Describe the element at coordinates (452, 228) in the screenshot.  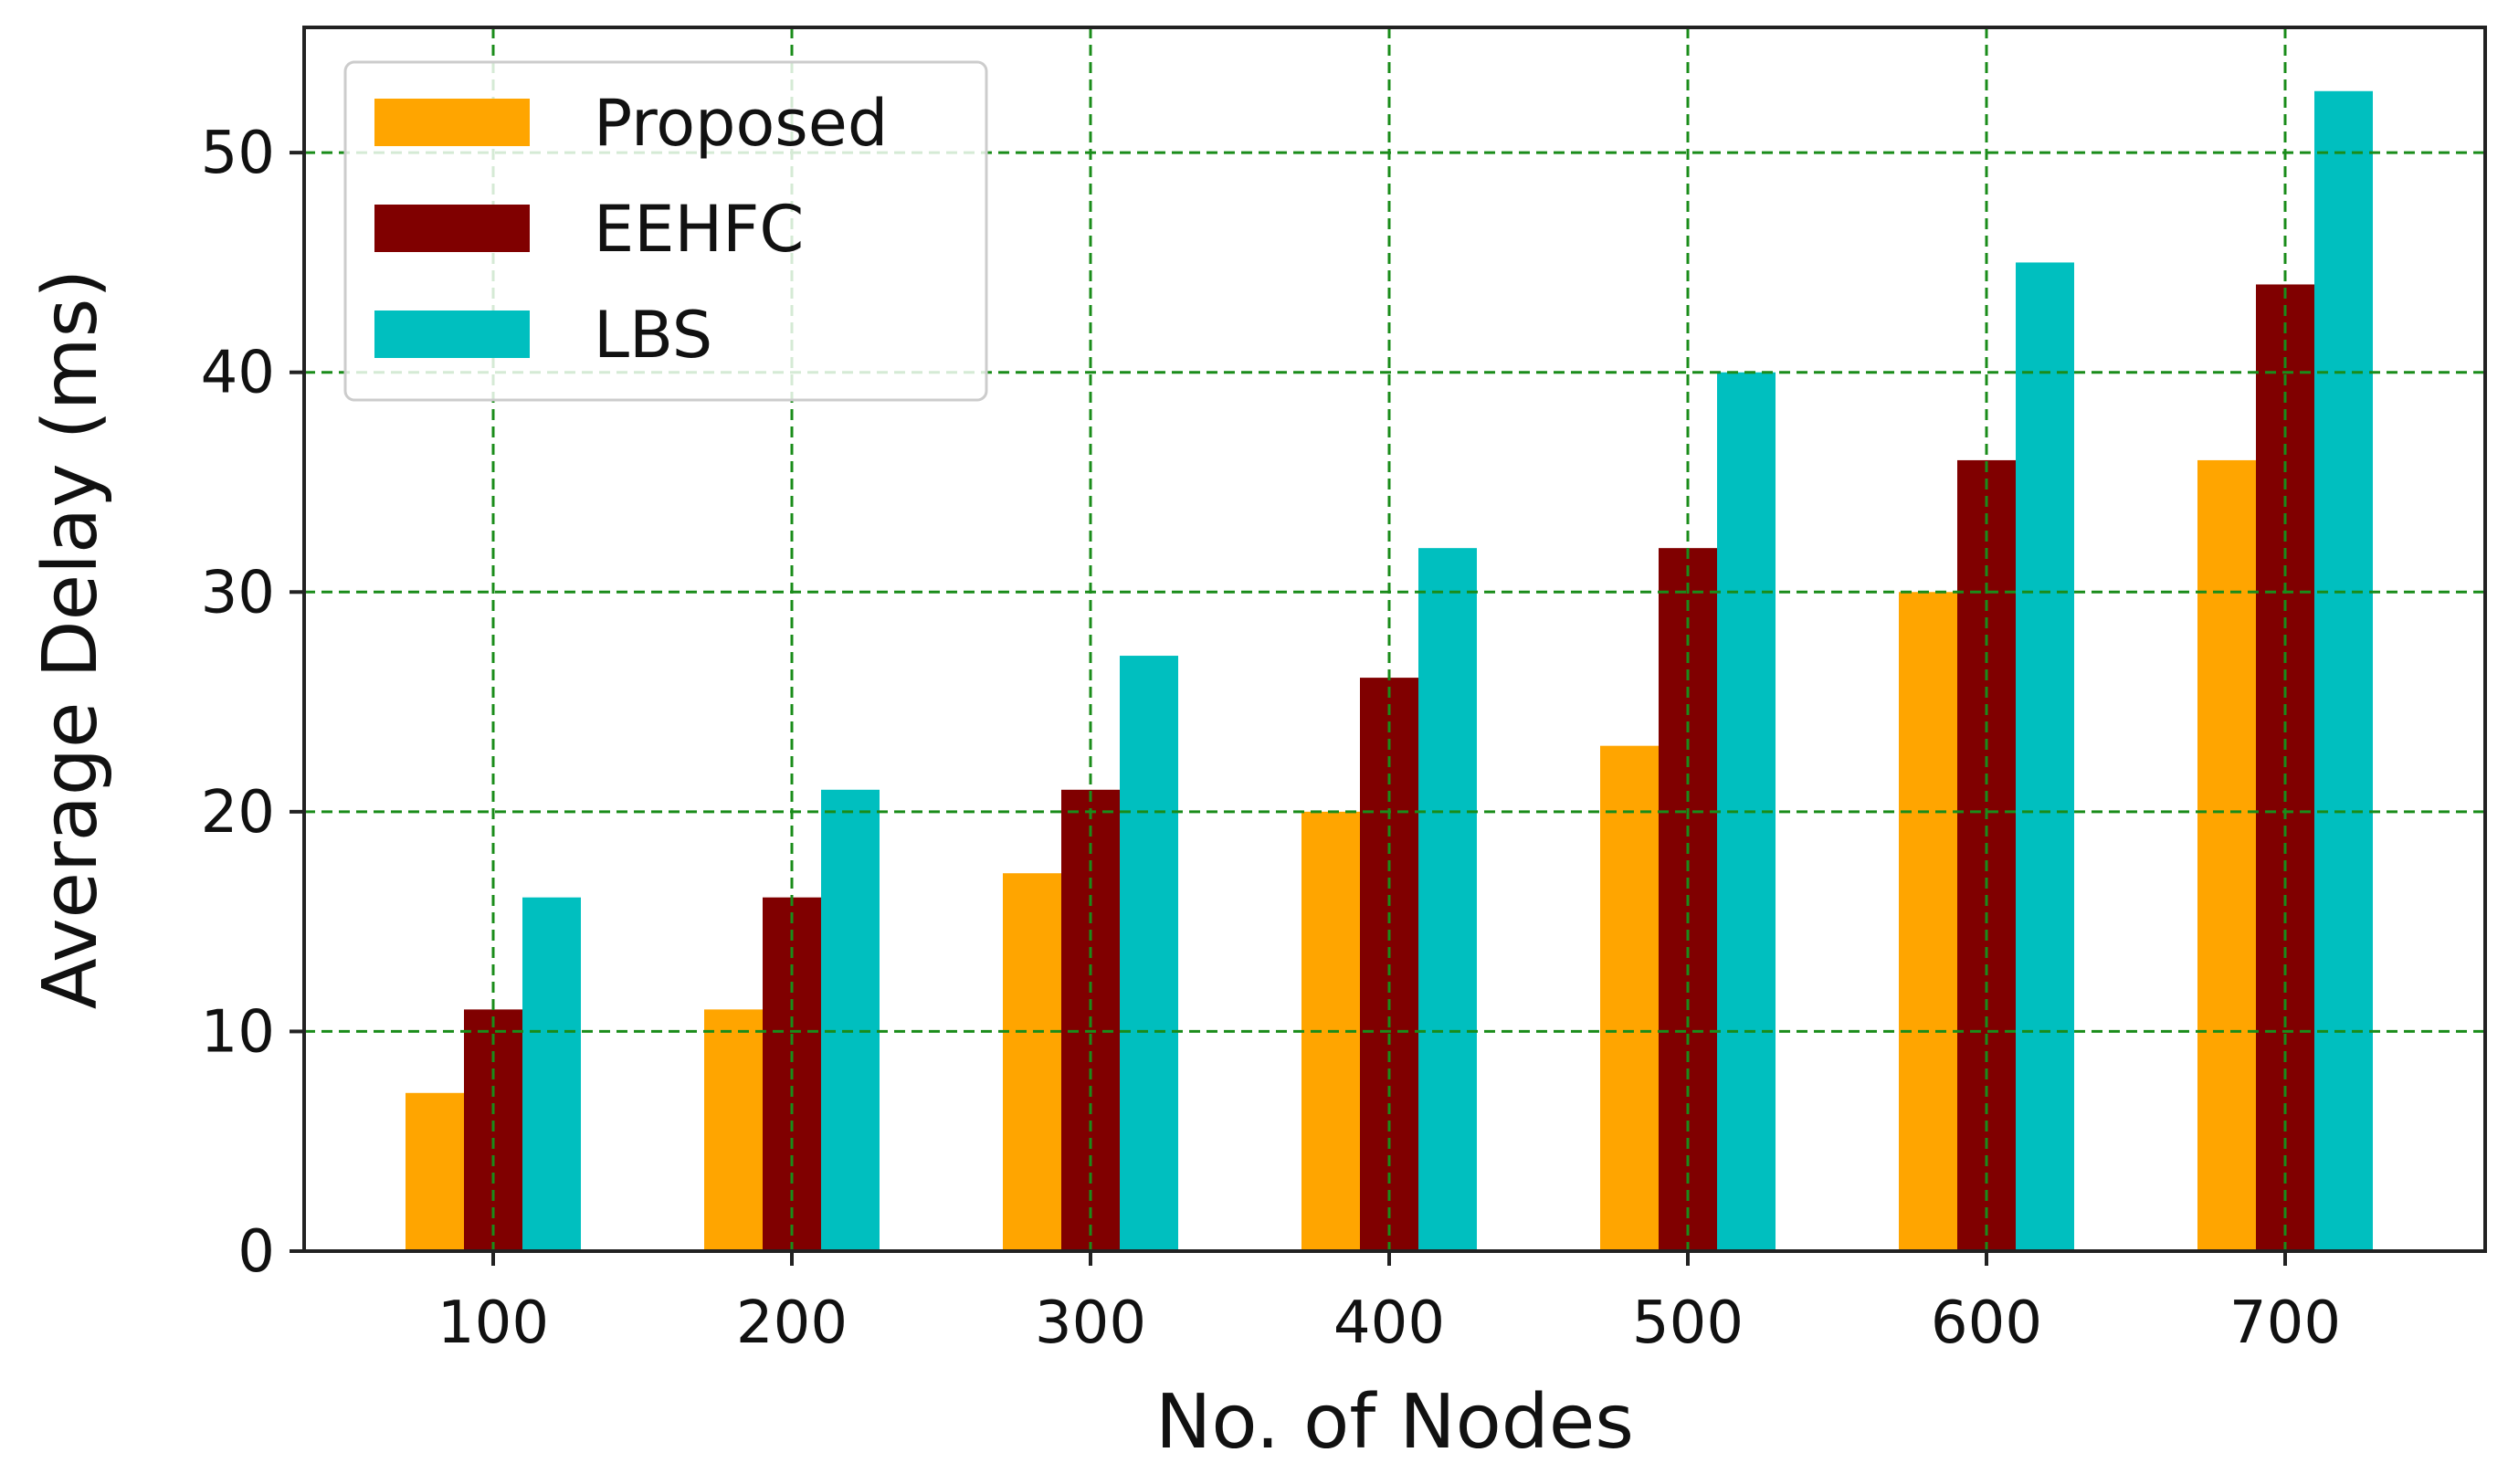
I see `legend-swatch-eehfc` at that location.